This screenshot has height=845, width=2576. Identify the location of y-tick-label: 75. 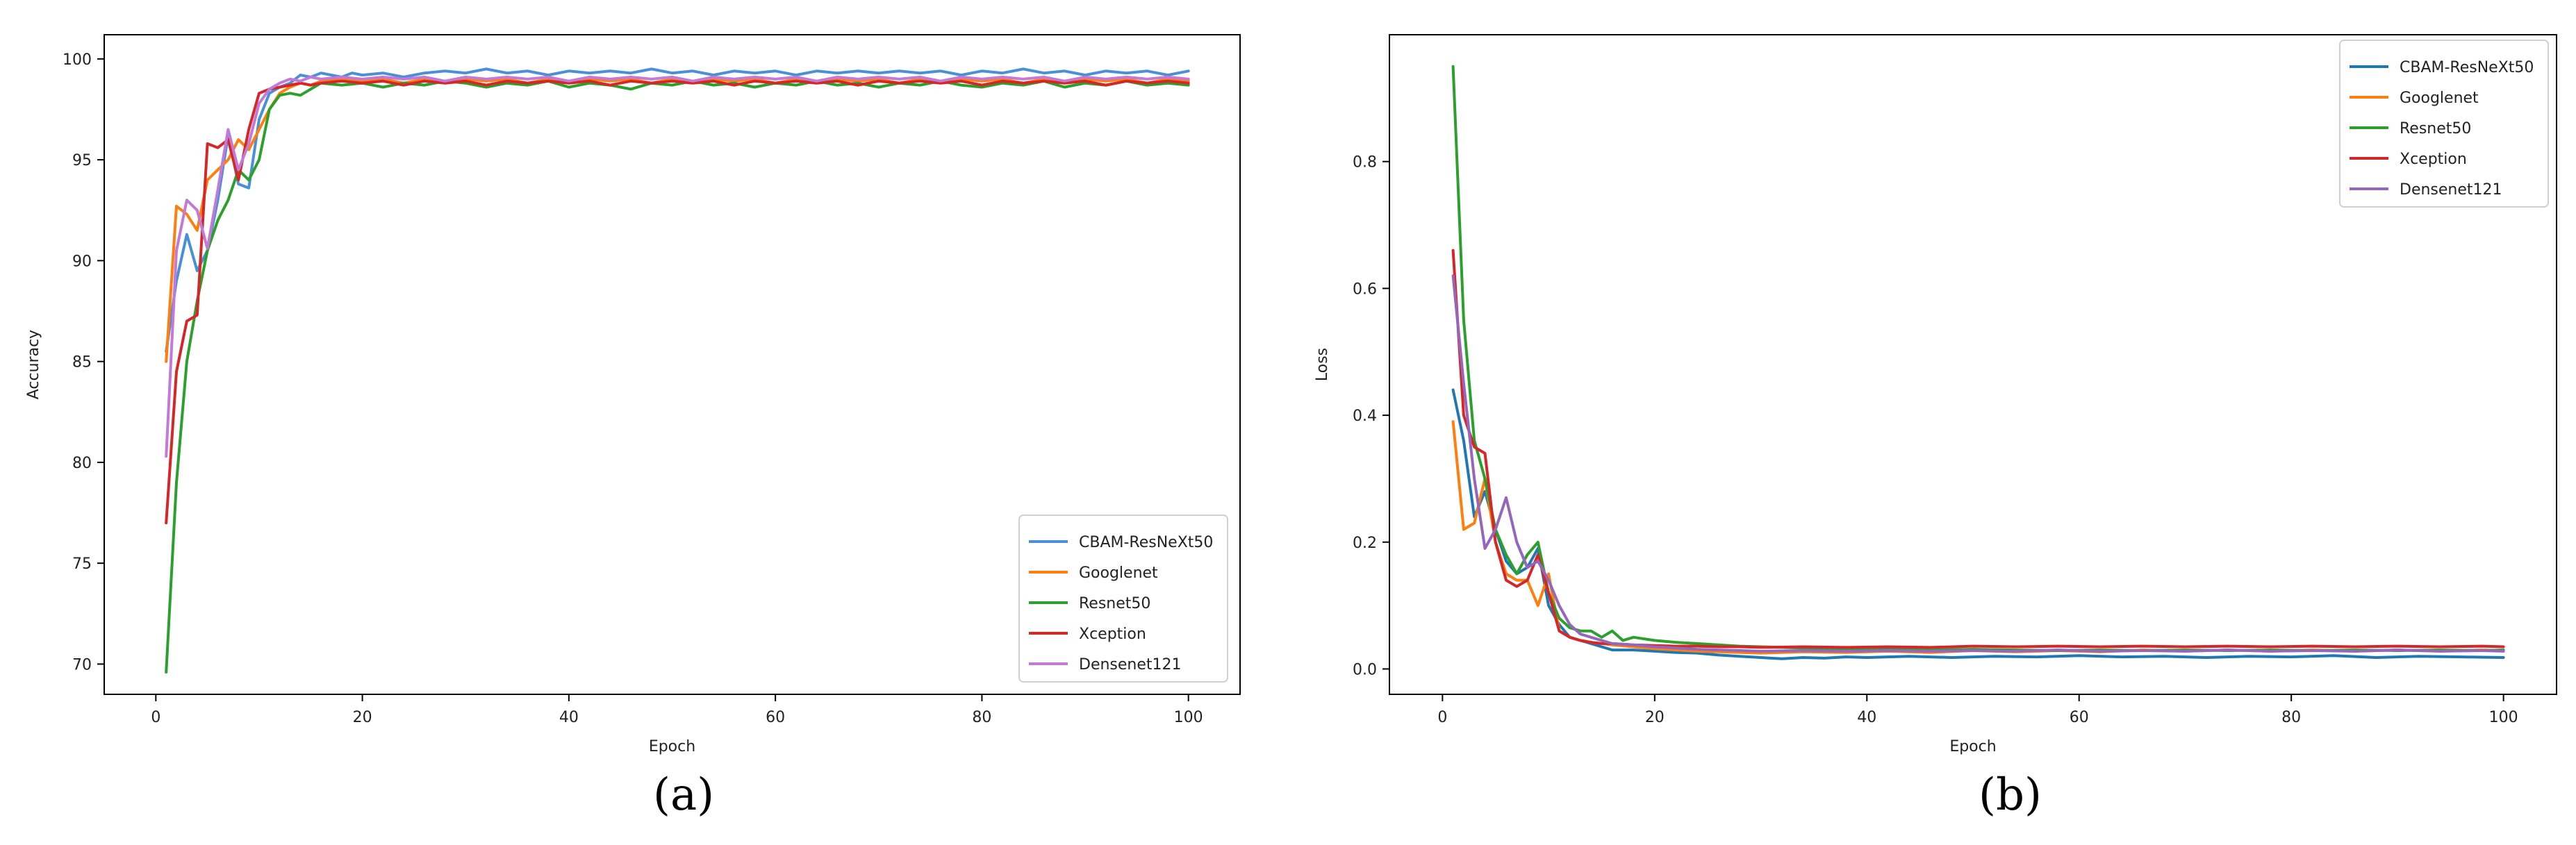
(82, 564).